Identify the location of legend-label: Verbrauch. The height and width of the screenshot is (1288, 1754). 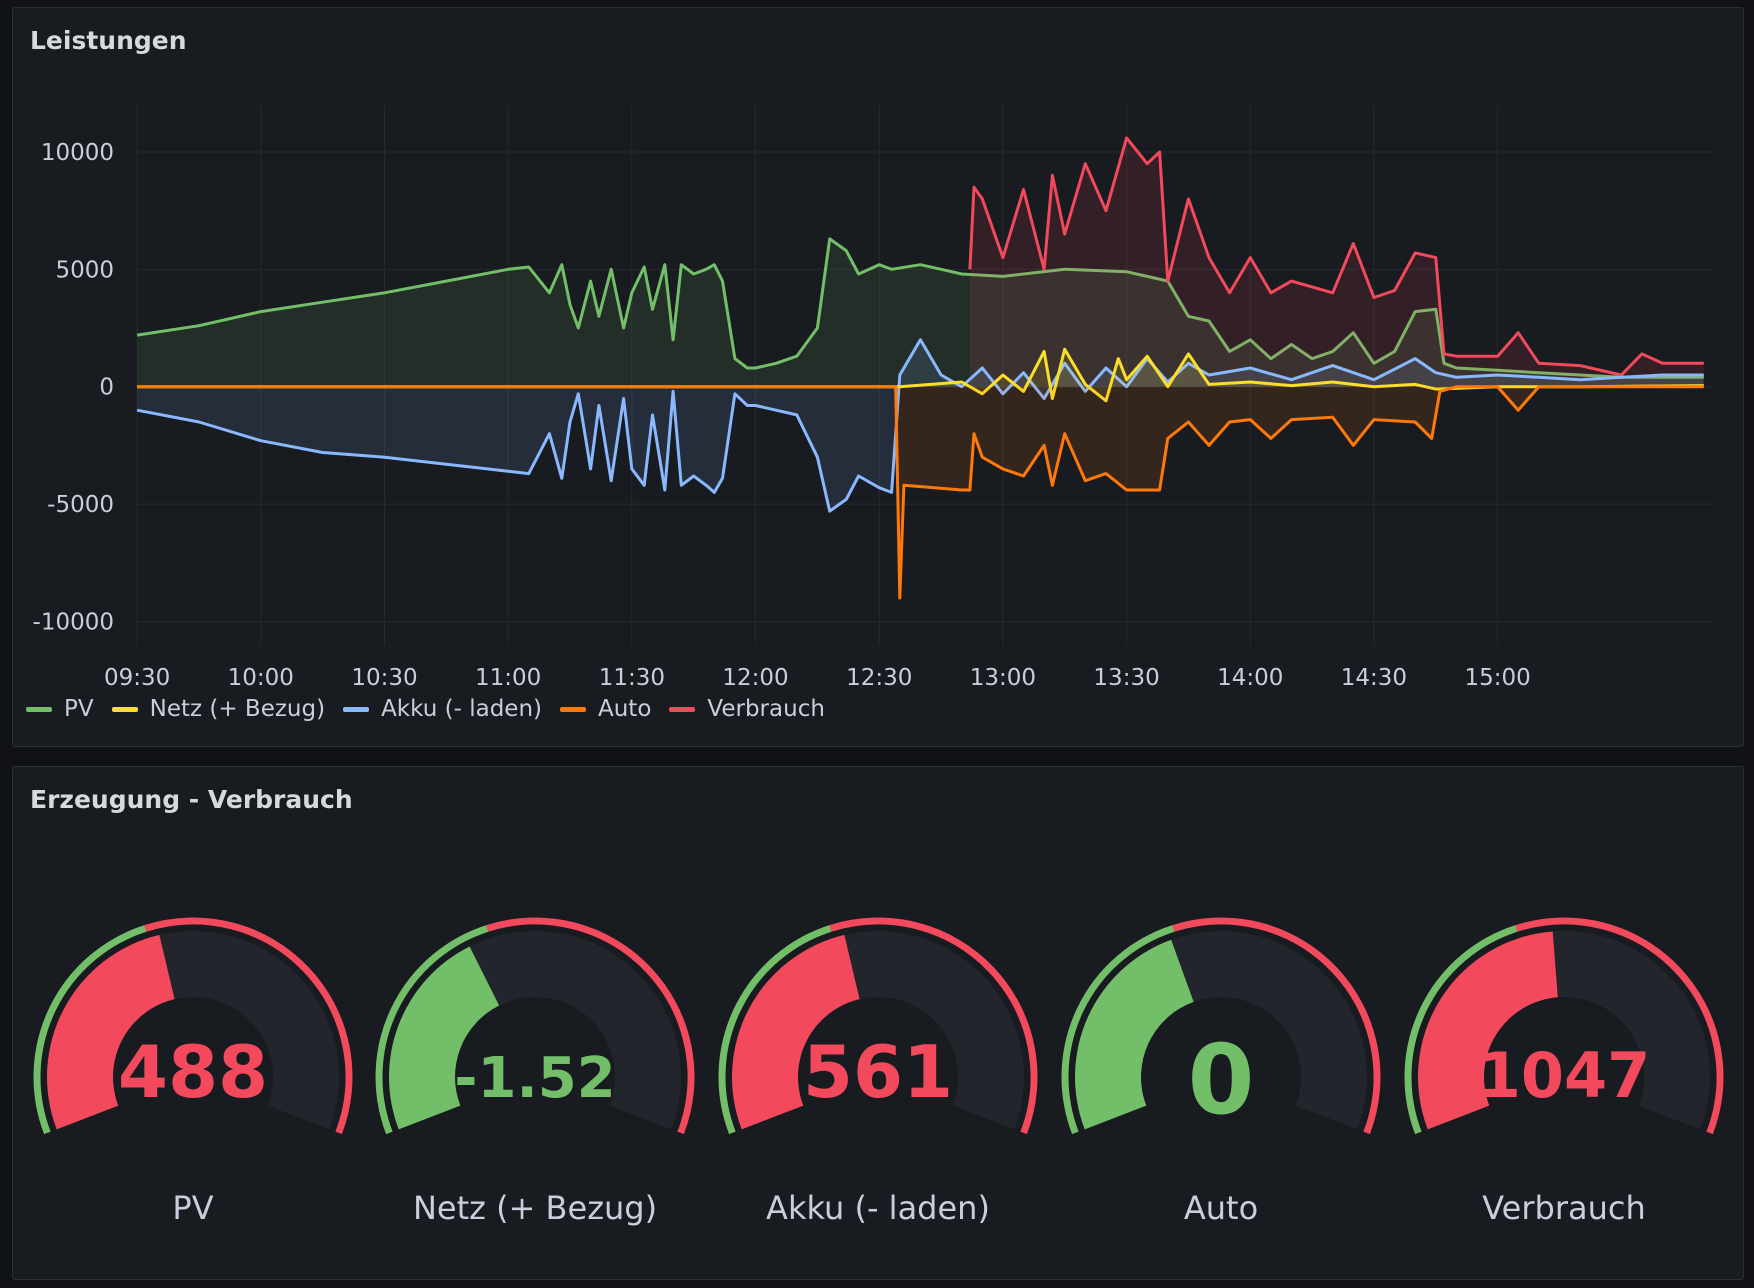
(766, 709).